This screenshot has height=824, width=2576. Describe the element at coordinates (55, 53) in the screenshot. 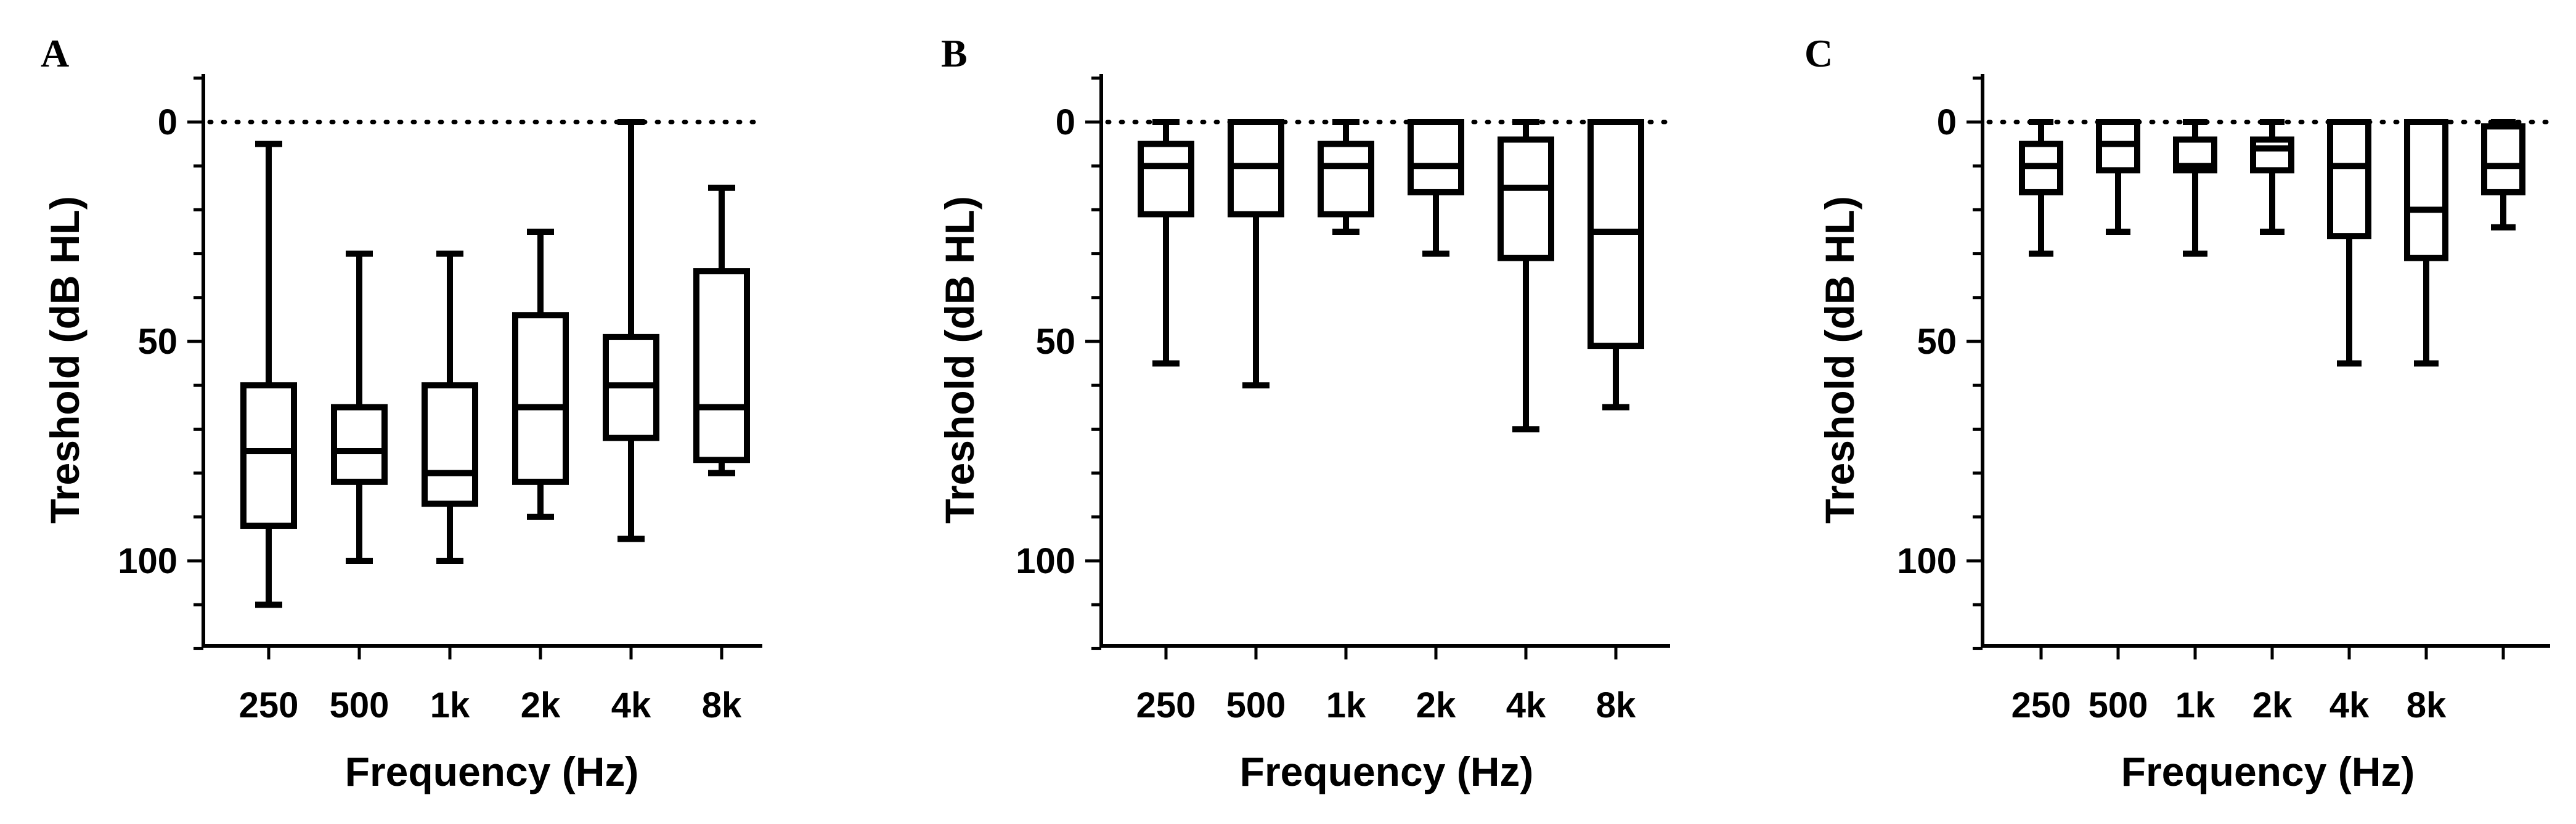

I see `panel-label: A` at that location.